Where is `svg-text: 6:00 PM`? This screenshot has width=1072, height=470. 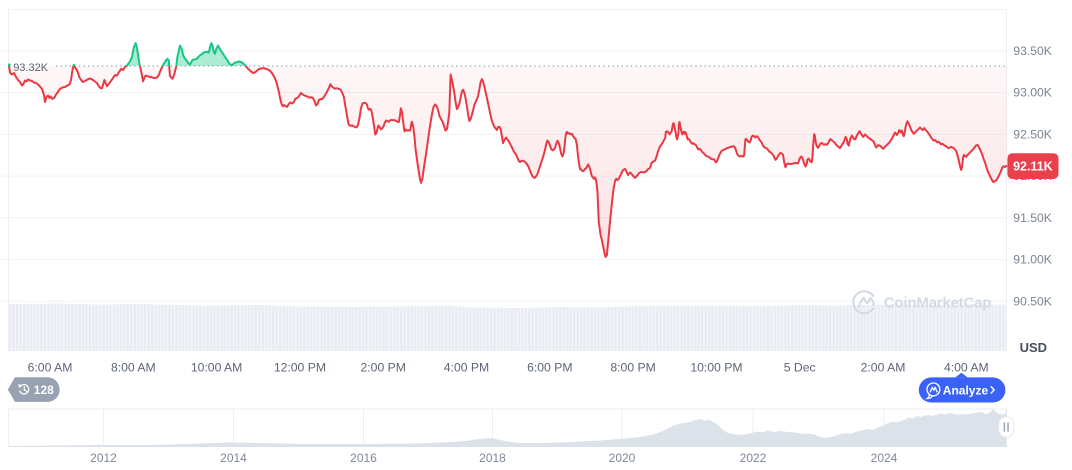
svg-text: 6:00 PM is located at coordinates (549, 368).